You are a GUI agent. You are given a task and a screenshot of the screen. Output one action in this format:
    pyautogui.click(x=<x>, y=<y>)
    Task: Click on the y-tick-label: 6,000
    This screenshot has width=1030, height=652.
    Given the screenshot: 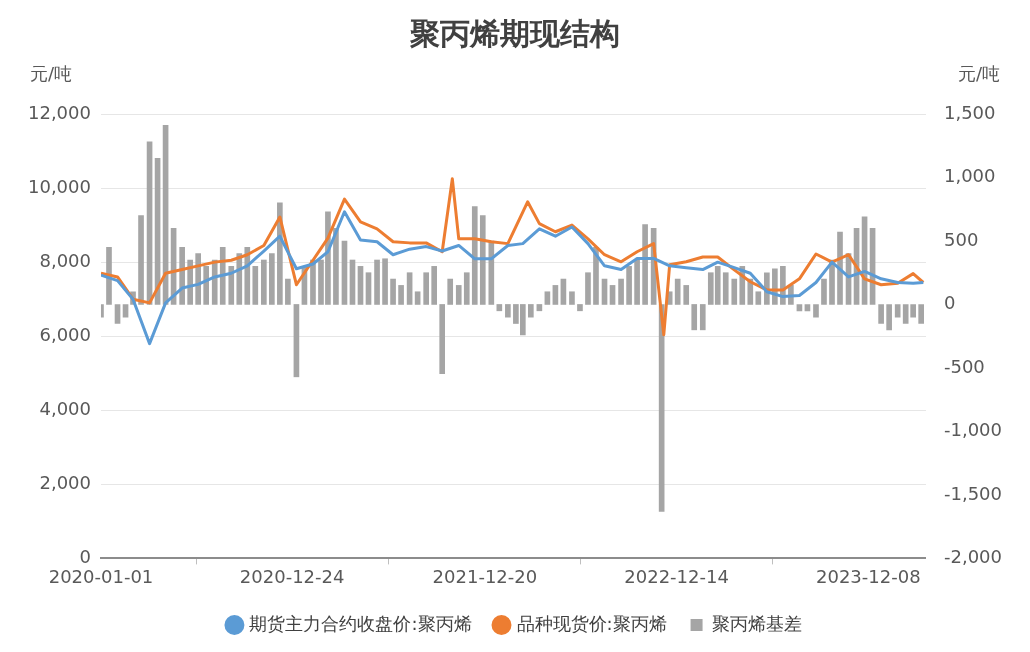 What is the action you would take?
    pyautogui.click(x=65, y=334)
    